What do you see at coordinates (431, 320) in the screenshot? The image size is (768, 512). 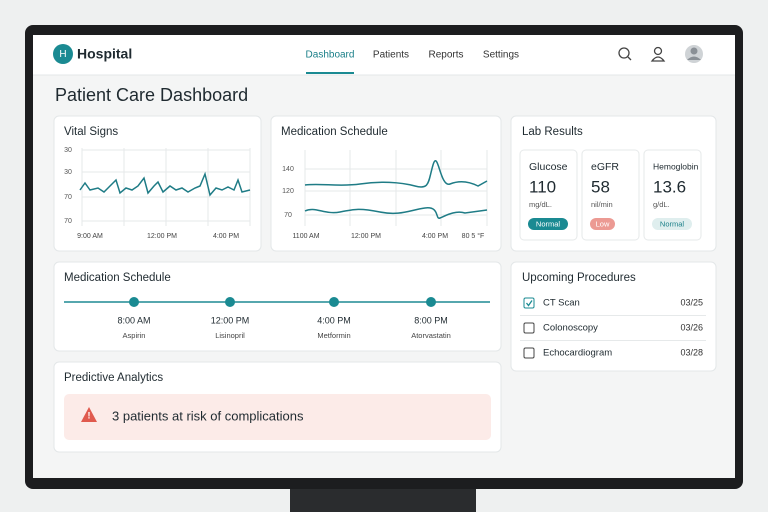 I see `dose-time: 8:00 PM` at bounding box center [431, 320].